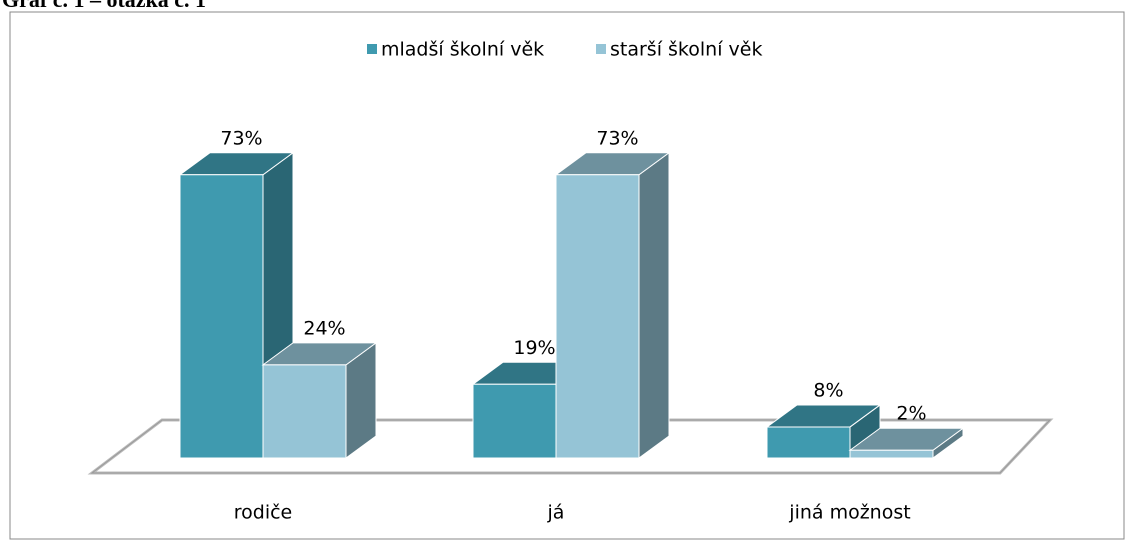 The height and width of the screenshot is (540, 1125). What do you see at coordinates (462, 50) in the screenshot?
I see `legend-label: mladší školní věk` at bounding box center [462, 50].